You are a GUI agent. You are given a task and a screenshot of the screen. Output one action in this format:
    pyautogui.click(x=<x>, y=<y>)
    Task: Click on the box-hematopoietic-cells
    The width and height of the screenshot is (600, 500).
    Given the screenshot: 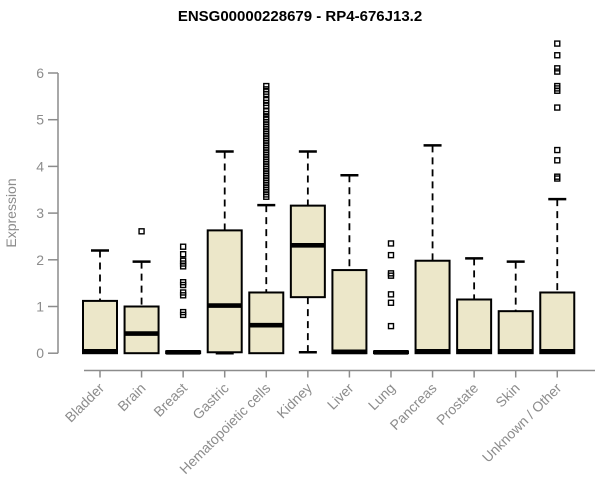 What is the action you would take?
    pyautogui.click(x=266, y=218)
    